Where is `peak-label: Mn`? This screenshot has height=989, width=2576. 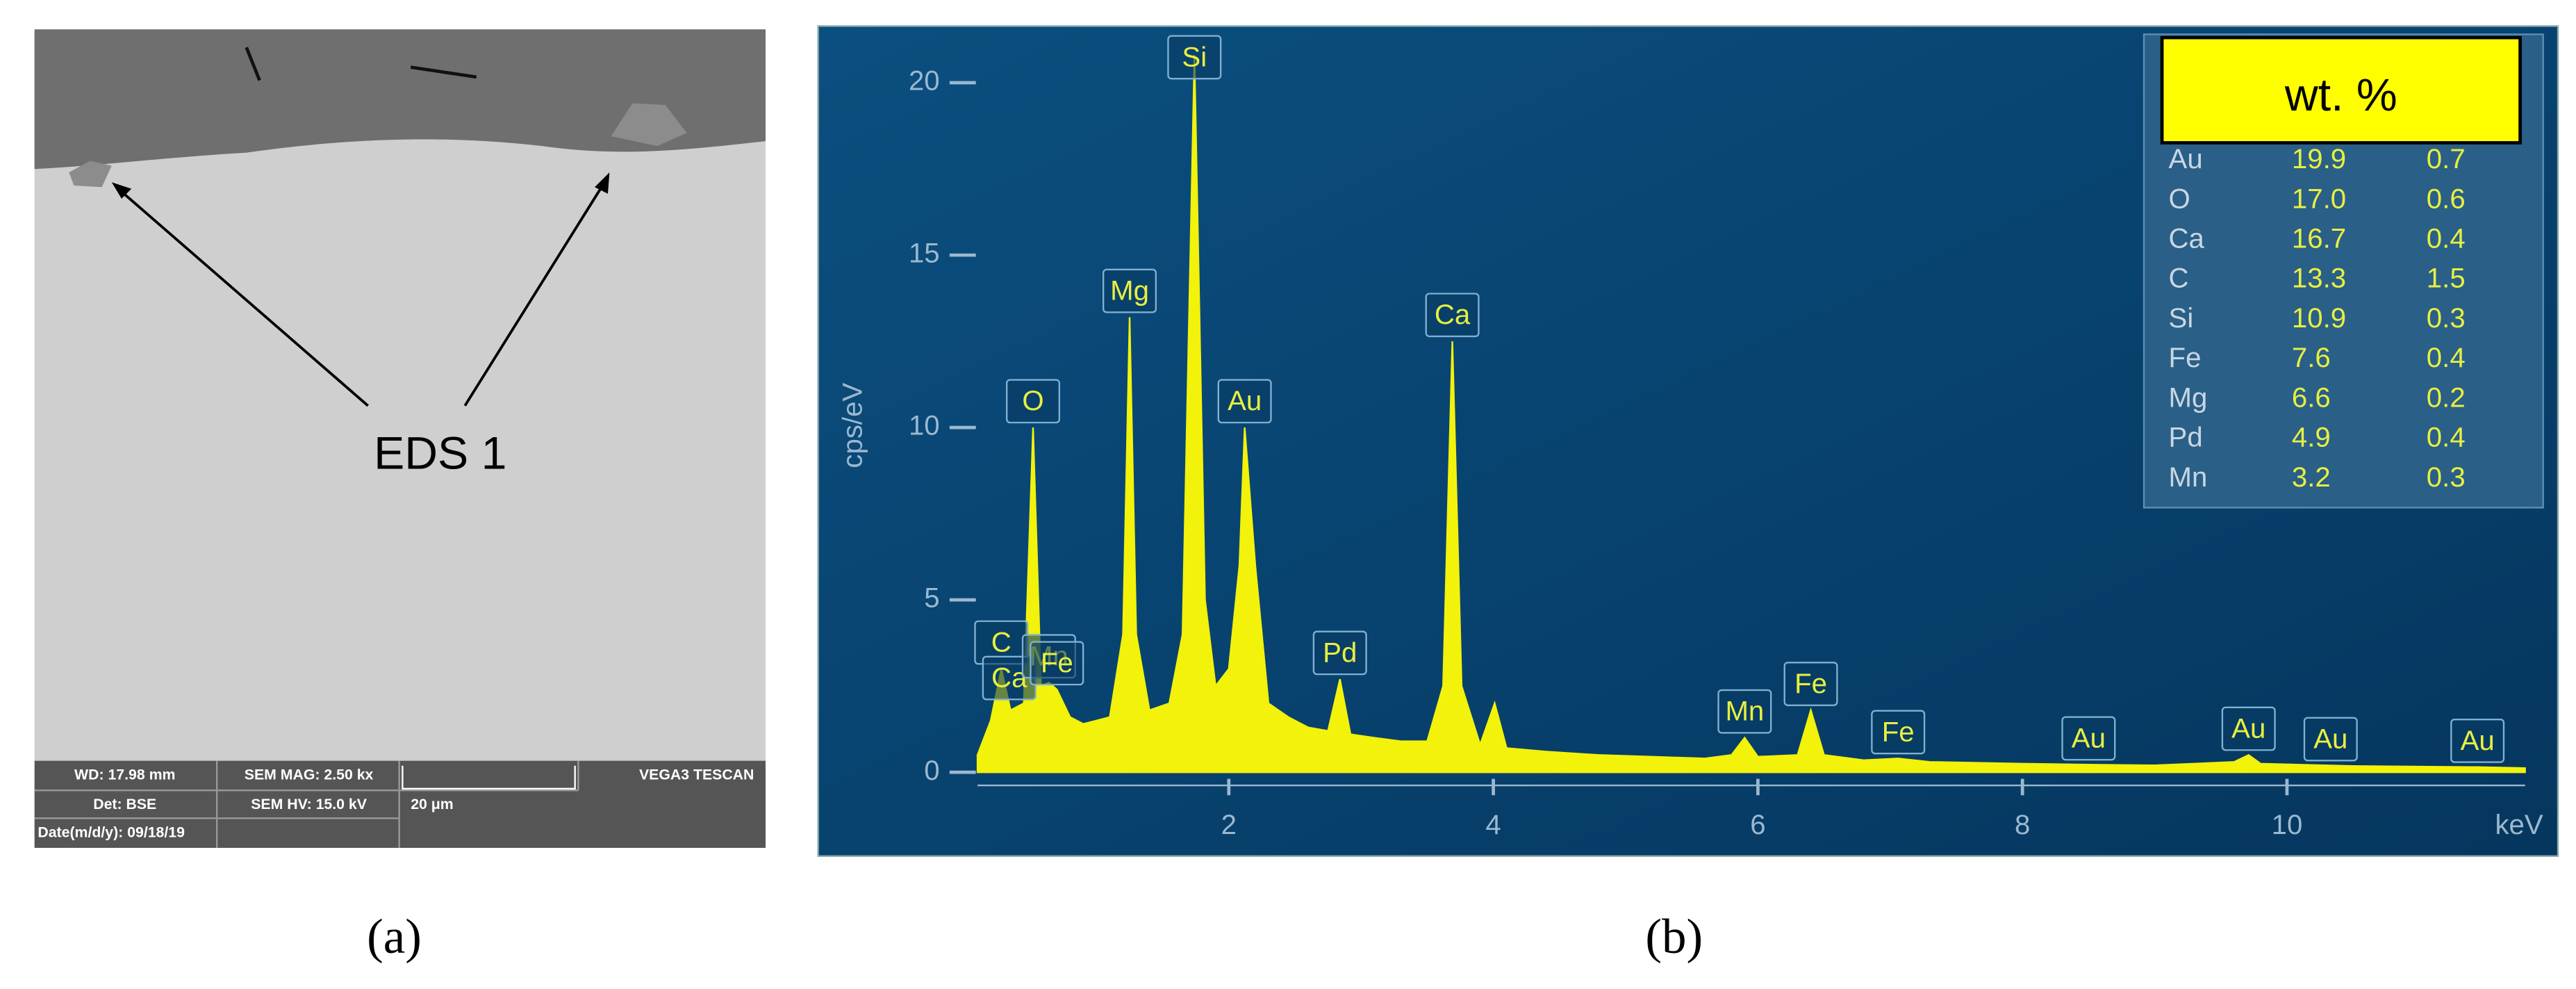 peak-label: Mn is located at coordinates (1745, 712).